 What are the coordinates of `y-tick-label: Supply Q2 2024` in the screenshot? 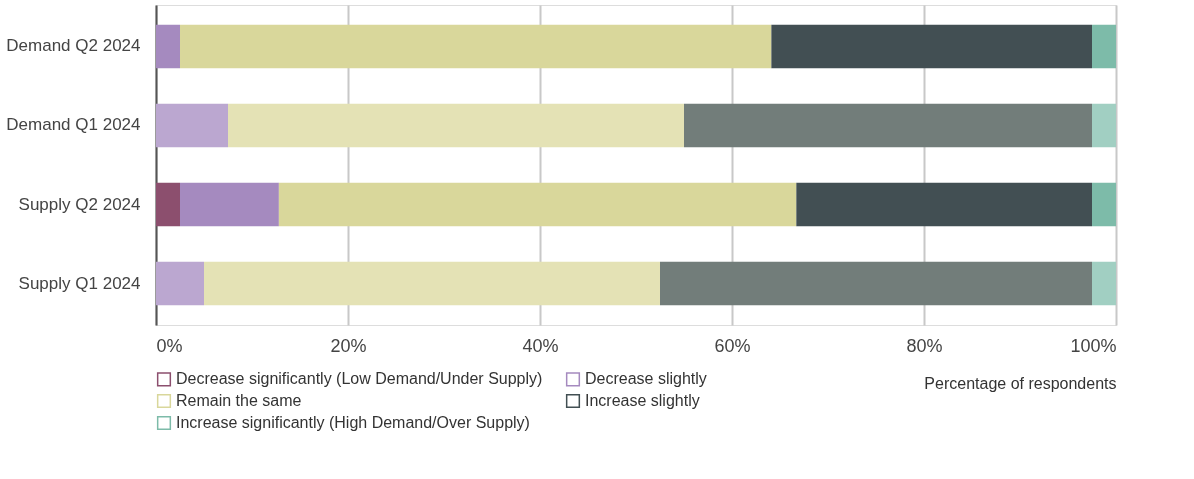 It's located at (79, 204).